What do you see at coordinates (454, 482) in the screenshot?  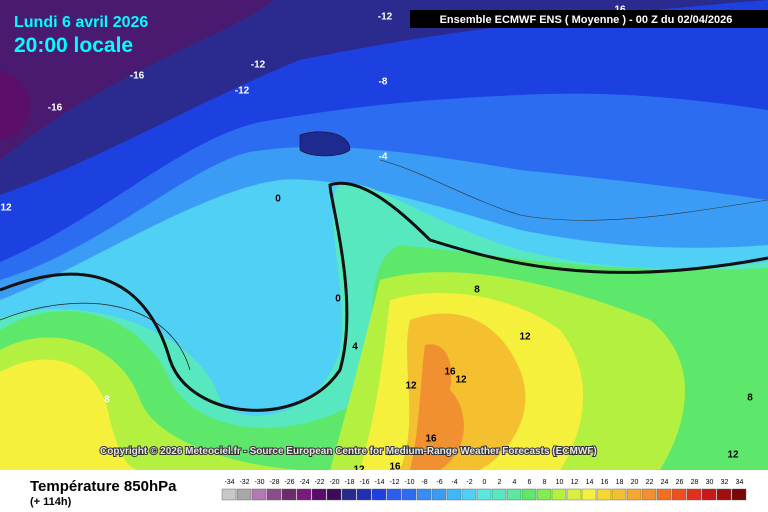 I see `legend-label: -4` at bounding box center [454, 482].